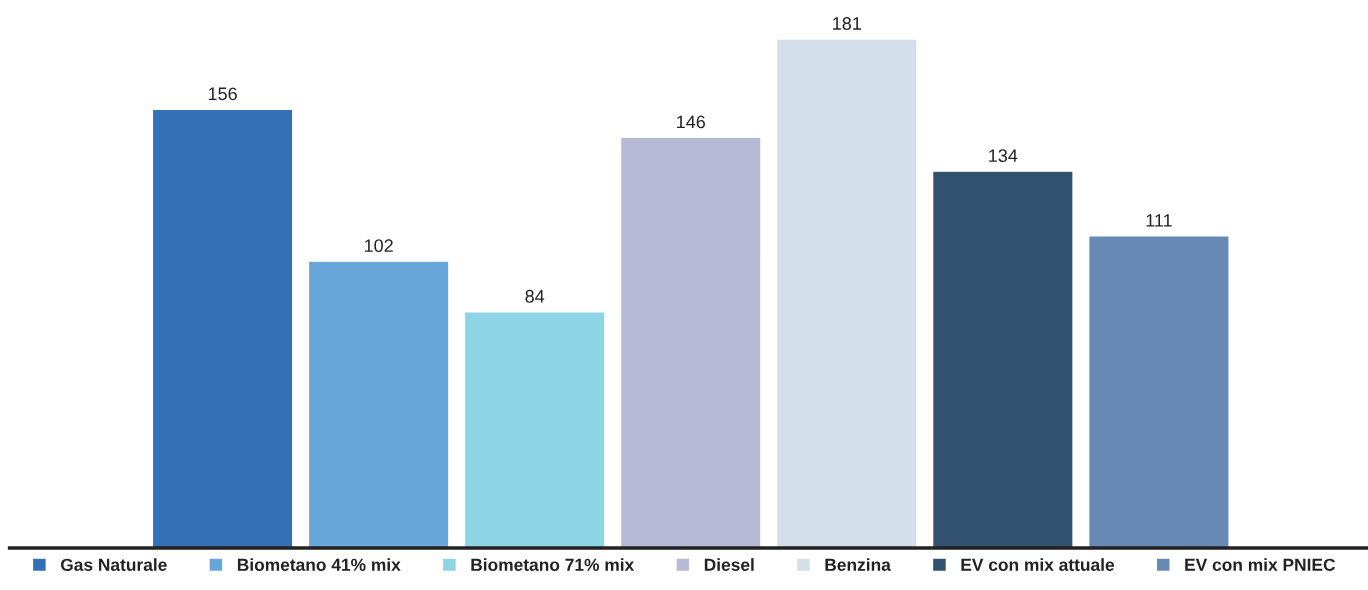  I want to click on data-label: 181, so click(847, 23).